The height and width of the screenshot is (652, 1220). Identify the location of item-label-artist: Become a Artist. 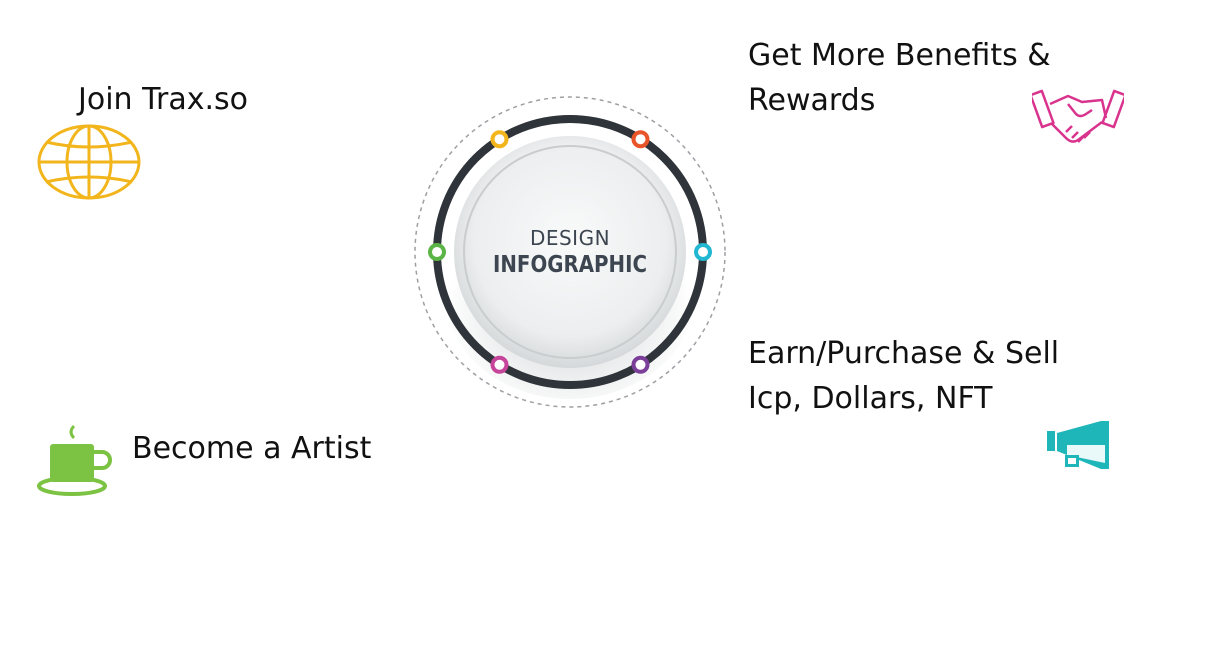
(251, 448).